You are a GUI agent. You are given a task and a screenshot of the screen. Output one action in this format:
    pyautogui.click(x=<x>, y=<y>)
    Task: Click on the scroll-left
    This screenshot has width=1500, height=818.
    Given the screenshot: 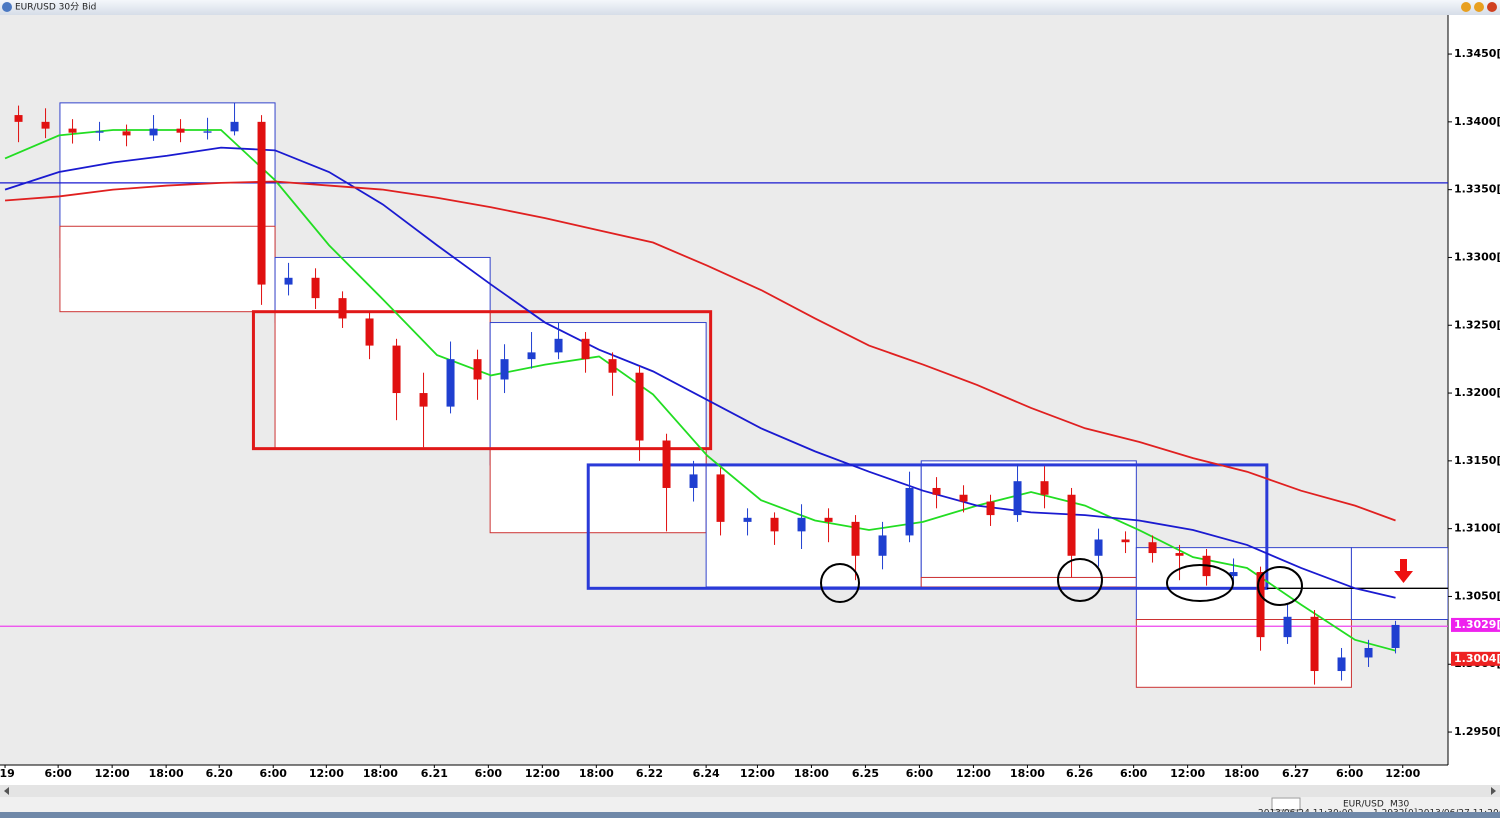 What is the action you would take?
    pyautogui.click(x=6, y=791)
    